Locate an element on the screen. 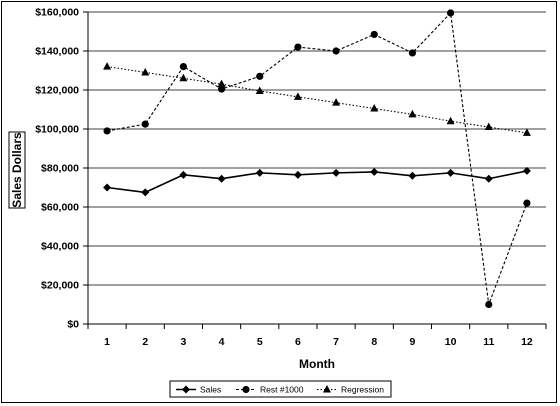 The height and width of the screenshot is (406, 560). x-tick-label: 2 is located at coordinates (145, 342).